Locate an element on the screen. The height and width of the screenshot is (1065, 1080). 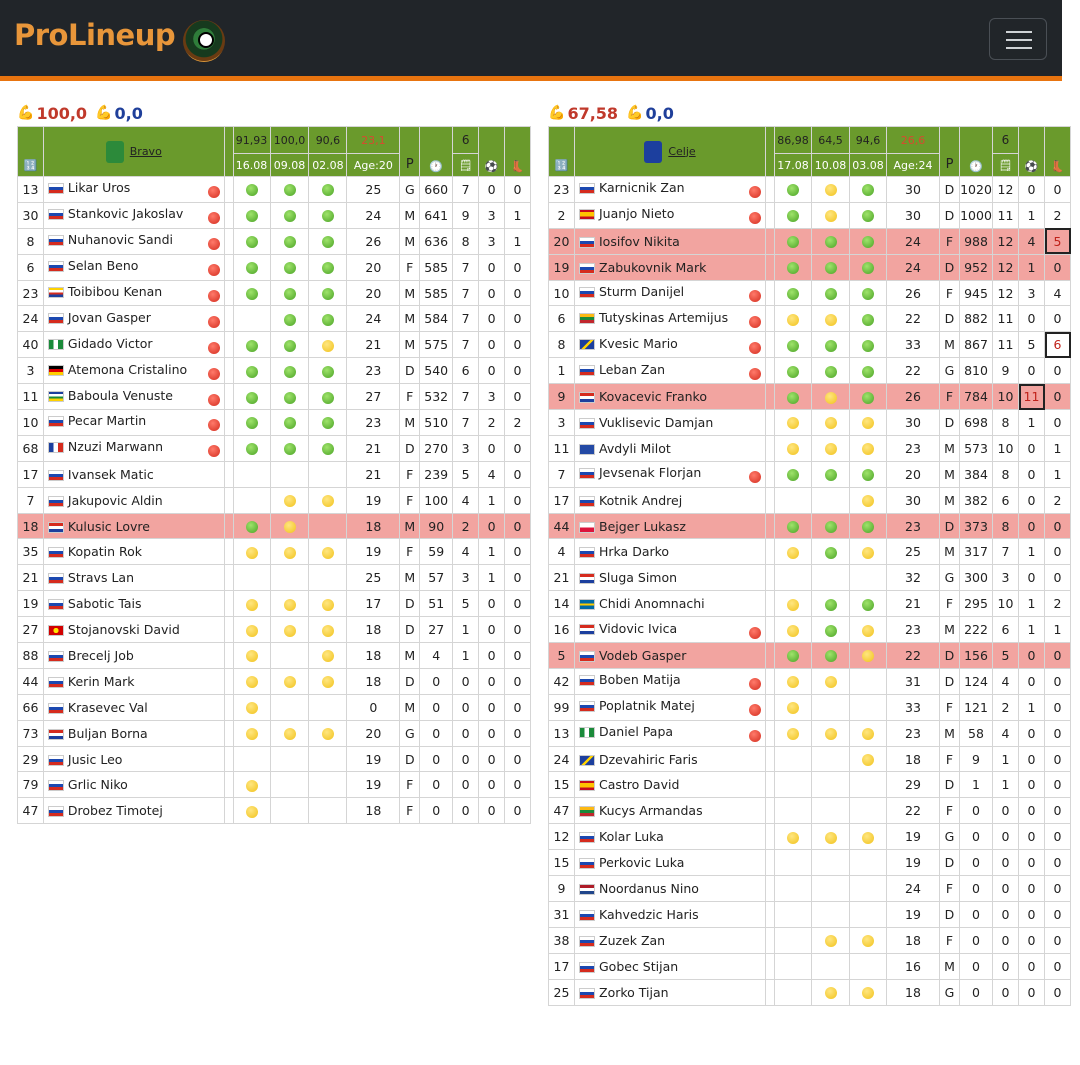
player-row: 11 Avdyli Milot 23 M 573 10 0 1 is located at coordinates (809, 448).